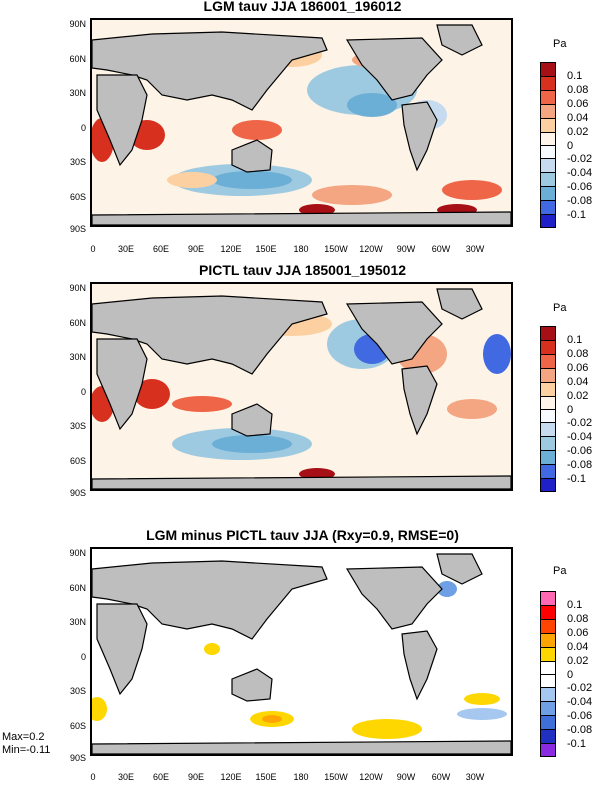  What do you see at coordinates (580, 716) in the screenshot?
I see `colorbar-label: -0.06` at bounding box center [580, 716].